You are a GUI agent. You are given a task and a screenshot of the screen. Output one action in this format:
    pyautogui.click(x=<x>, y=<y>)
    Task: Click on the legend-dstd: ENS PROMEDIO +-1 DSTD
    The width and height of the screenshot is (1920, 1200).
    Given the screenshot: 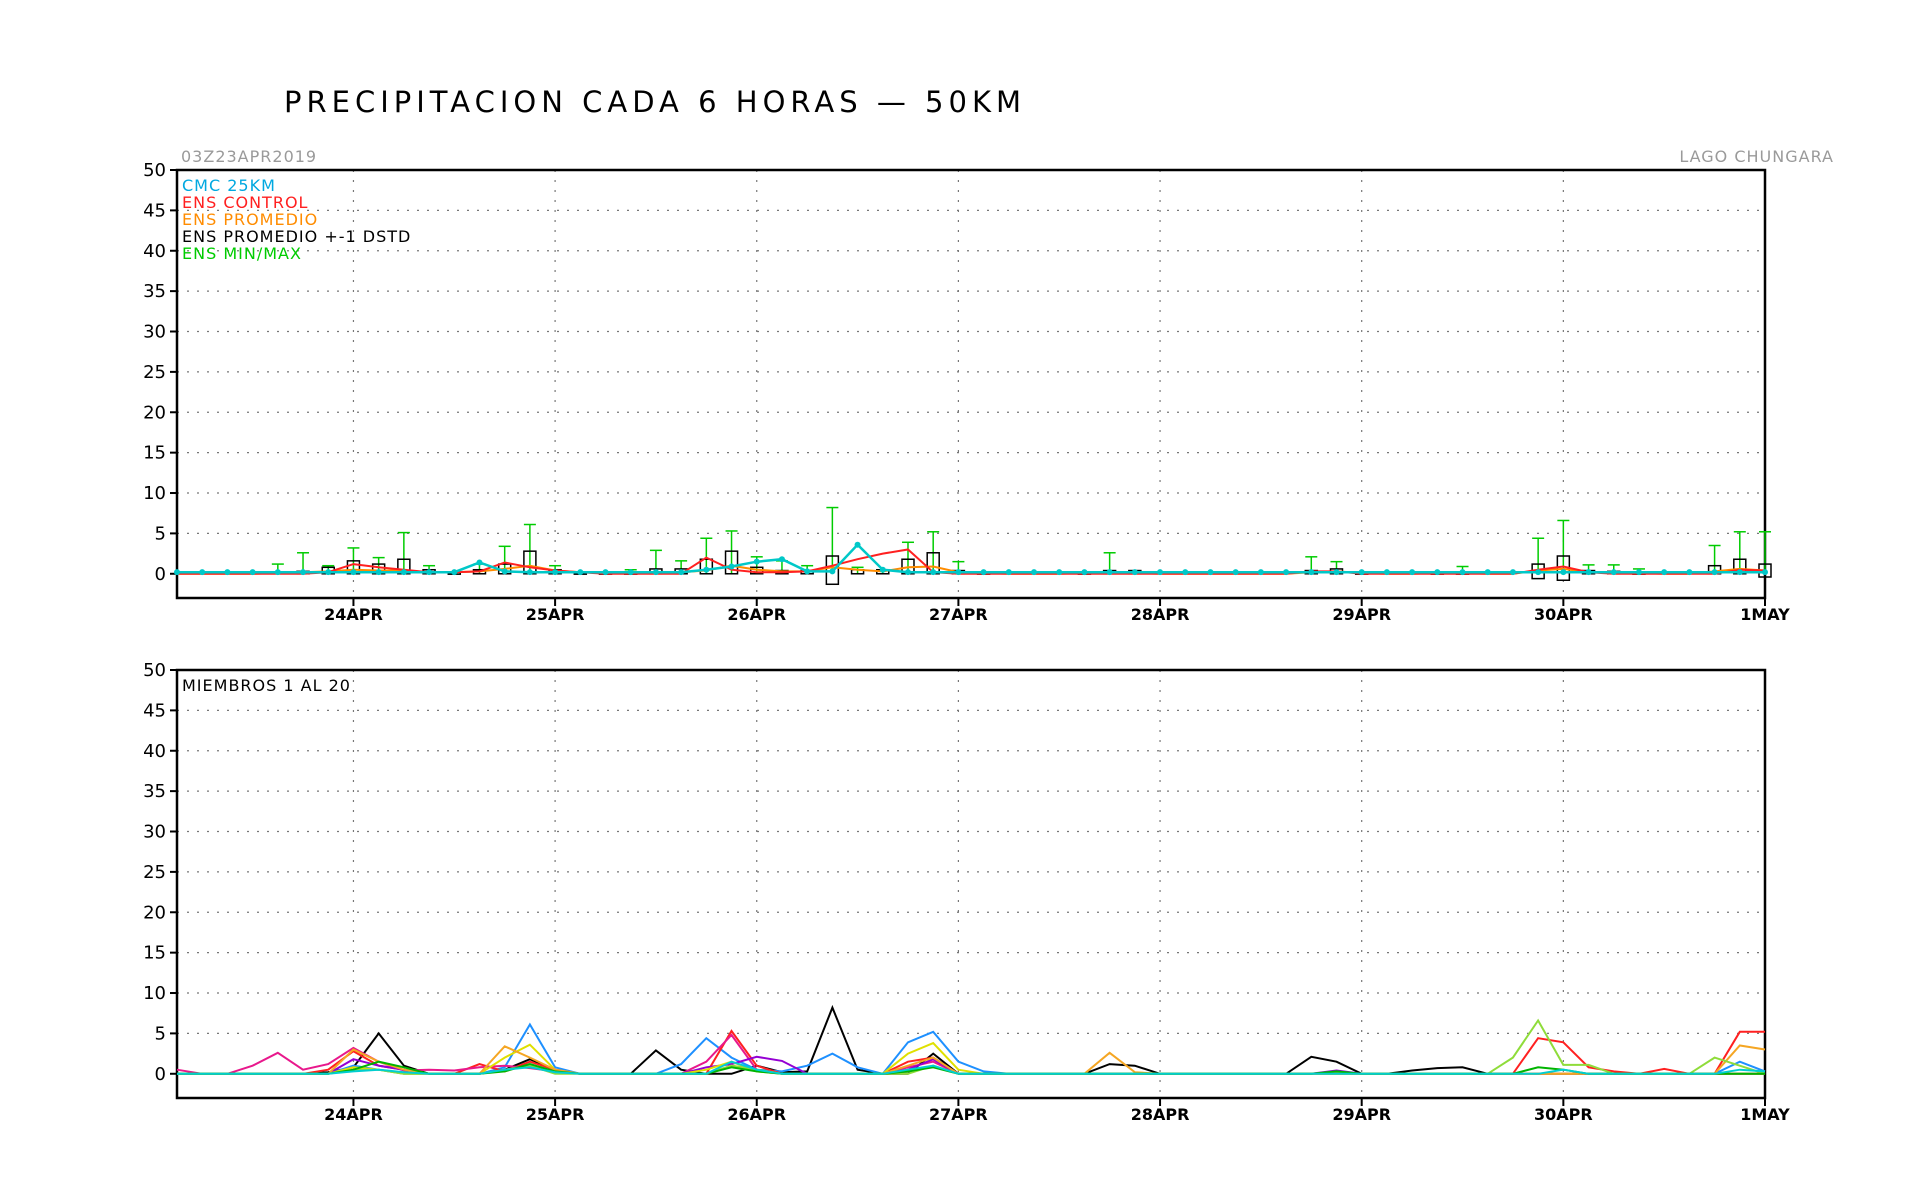 What is the action you would take?
    pyautogui.click(x=296, y=236)
    